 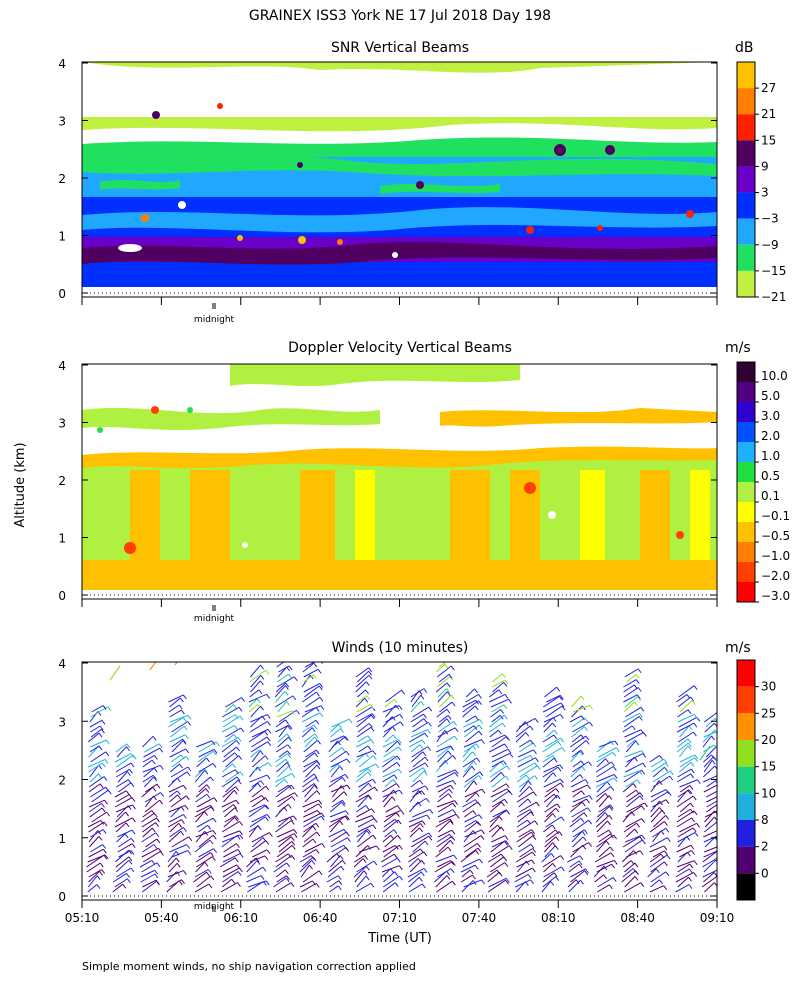 What do you see at coordinates (770, 436) in the screenshot?
I see `colorbar-label: 2.0` at bounding box center [770, 436].